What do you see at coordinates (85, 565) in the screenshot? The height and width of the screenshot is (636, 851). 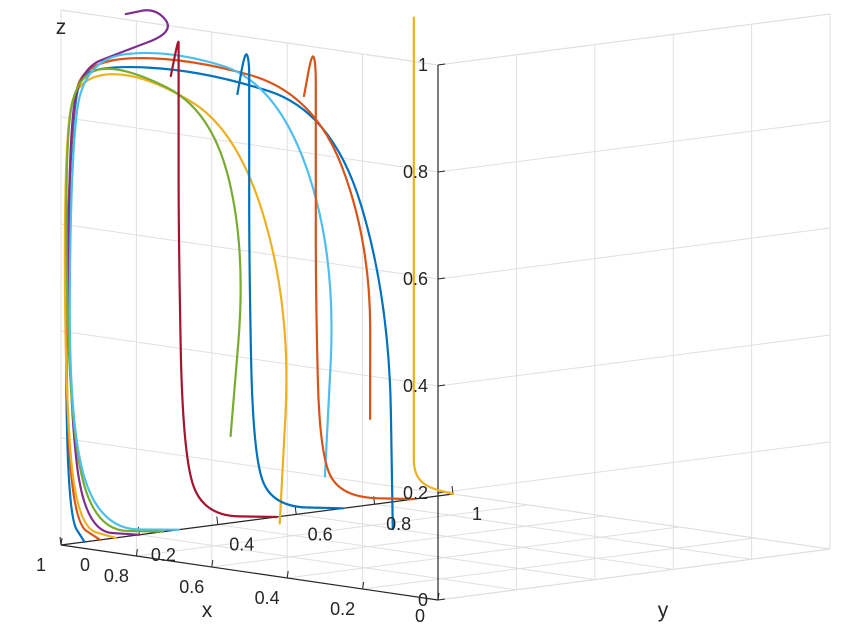 I see `y-tick-label: 0` at bounding box center [85, 565].